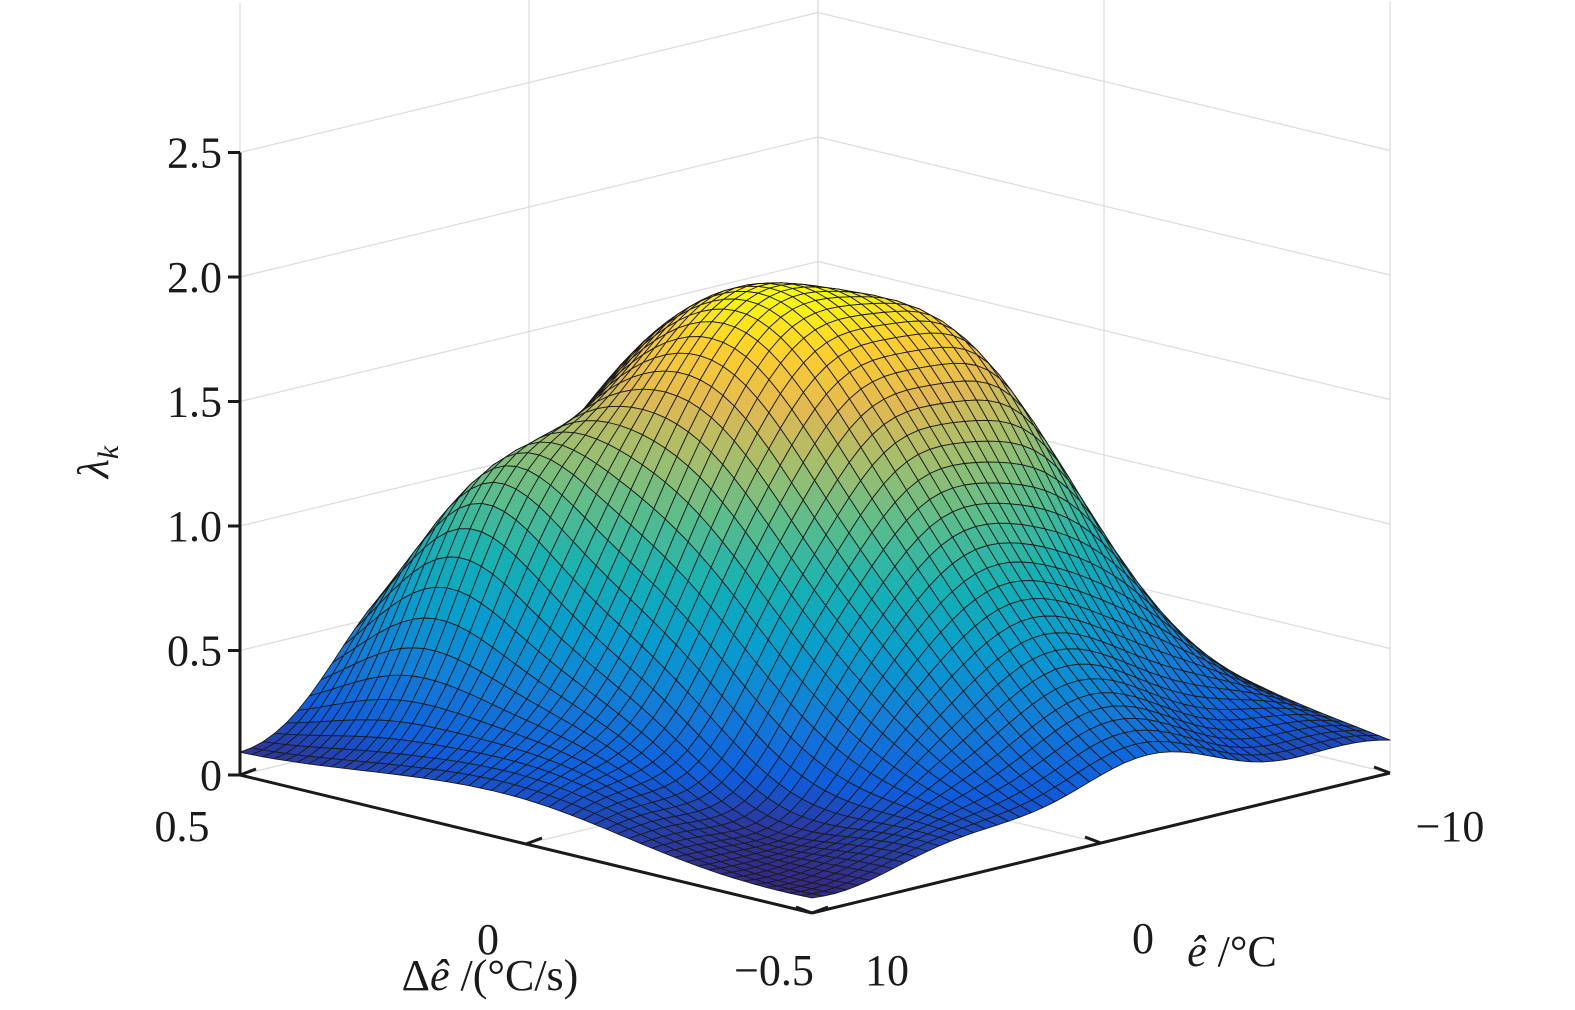 This screenshot has width=1575, height=1010. Describe the element at coordinates (488, 939) in the screenshot. I see `y-tick-label-1: 0` at that location.